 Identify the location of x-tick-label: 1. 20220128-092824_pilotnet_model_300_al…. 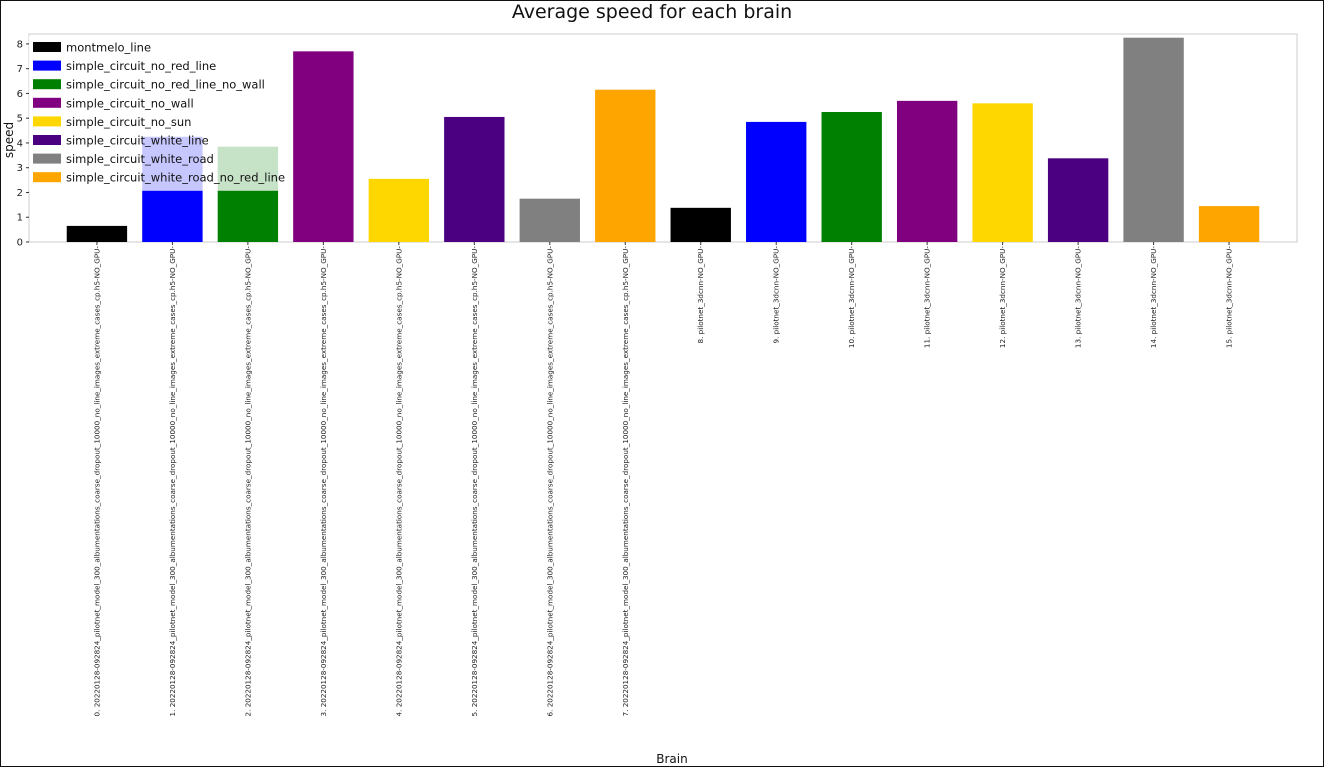
(172, 481).